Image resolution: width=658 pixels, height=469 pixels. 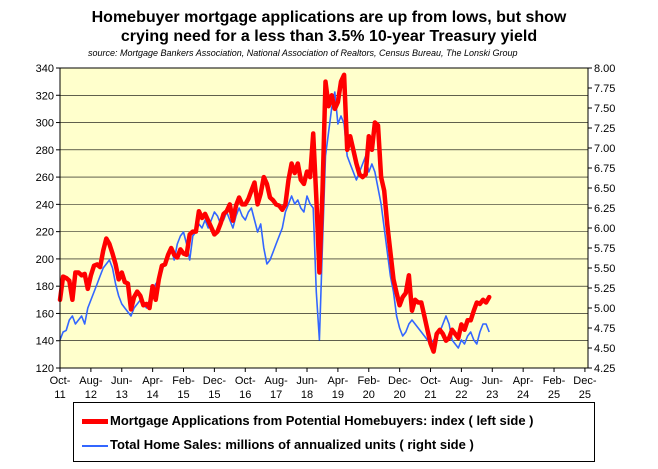 I want to click on left-tick-label: 120, so click(x=45, y=369).